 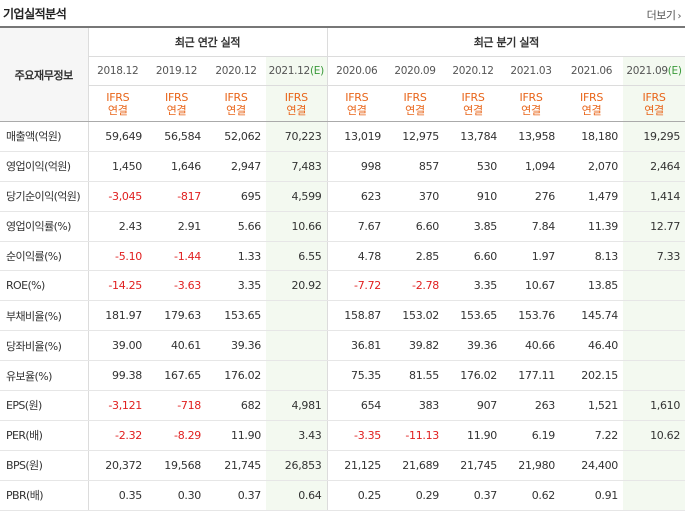 What do you see at coordinates (44, 74) in the screenshot?
I see `row-header-label: 주요재무정보` at bounding box center [44, 74].